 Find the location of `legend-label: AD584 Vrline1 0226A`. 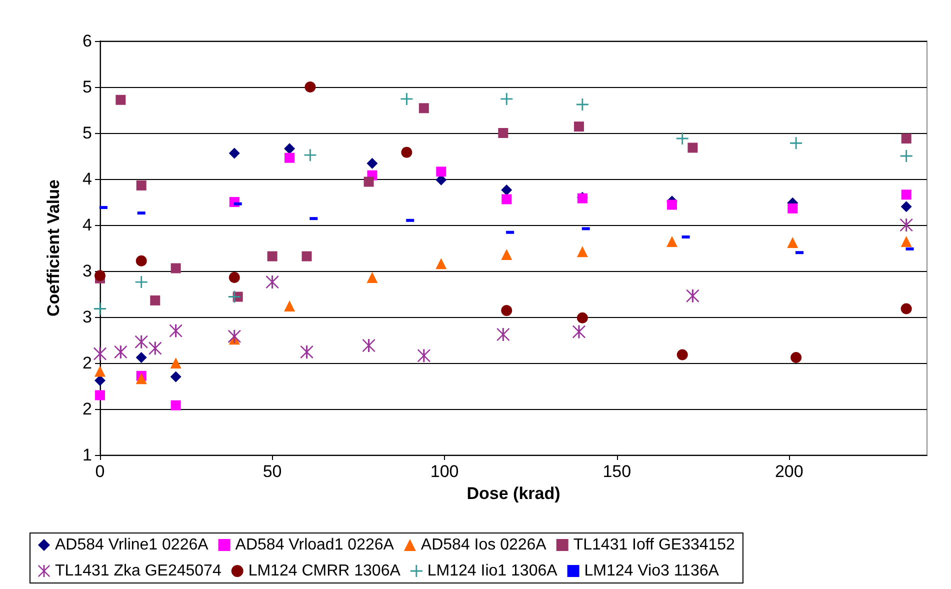

legend-label: AD584 Vrline1 0226A is located at coordinates (132, 545).